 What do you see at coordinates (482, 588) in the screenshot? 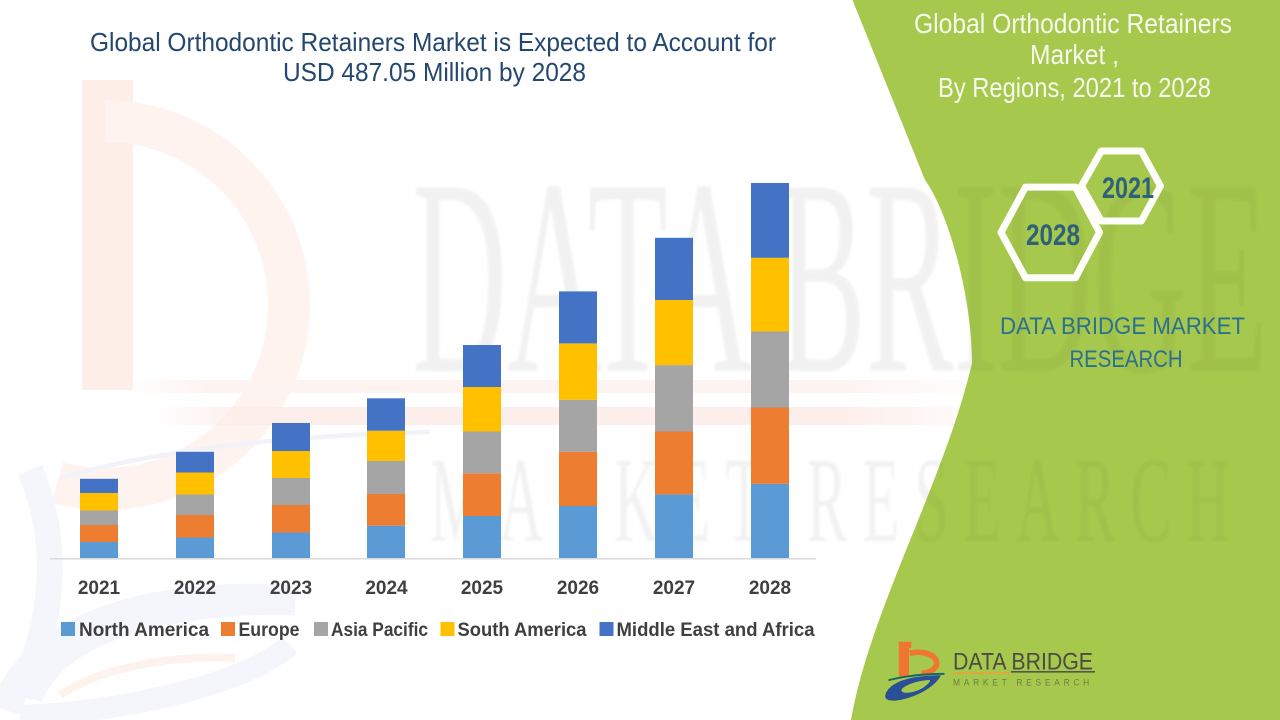
I see `svg-text: 2025` at bounding box center [482, 588].